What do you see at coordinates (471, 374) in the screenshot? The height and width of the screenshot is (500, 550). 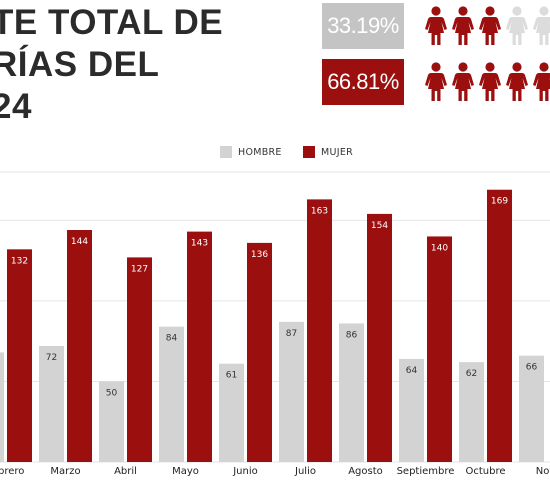 I see `data-label-hombre-octubre: 62` at bounding box center [471, 374].